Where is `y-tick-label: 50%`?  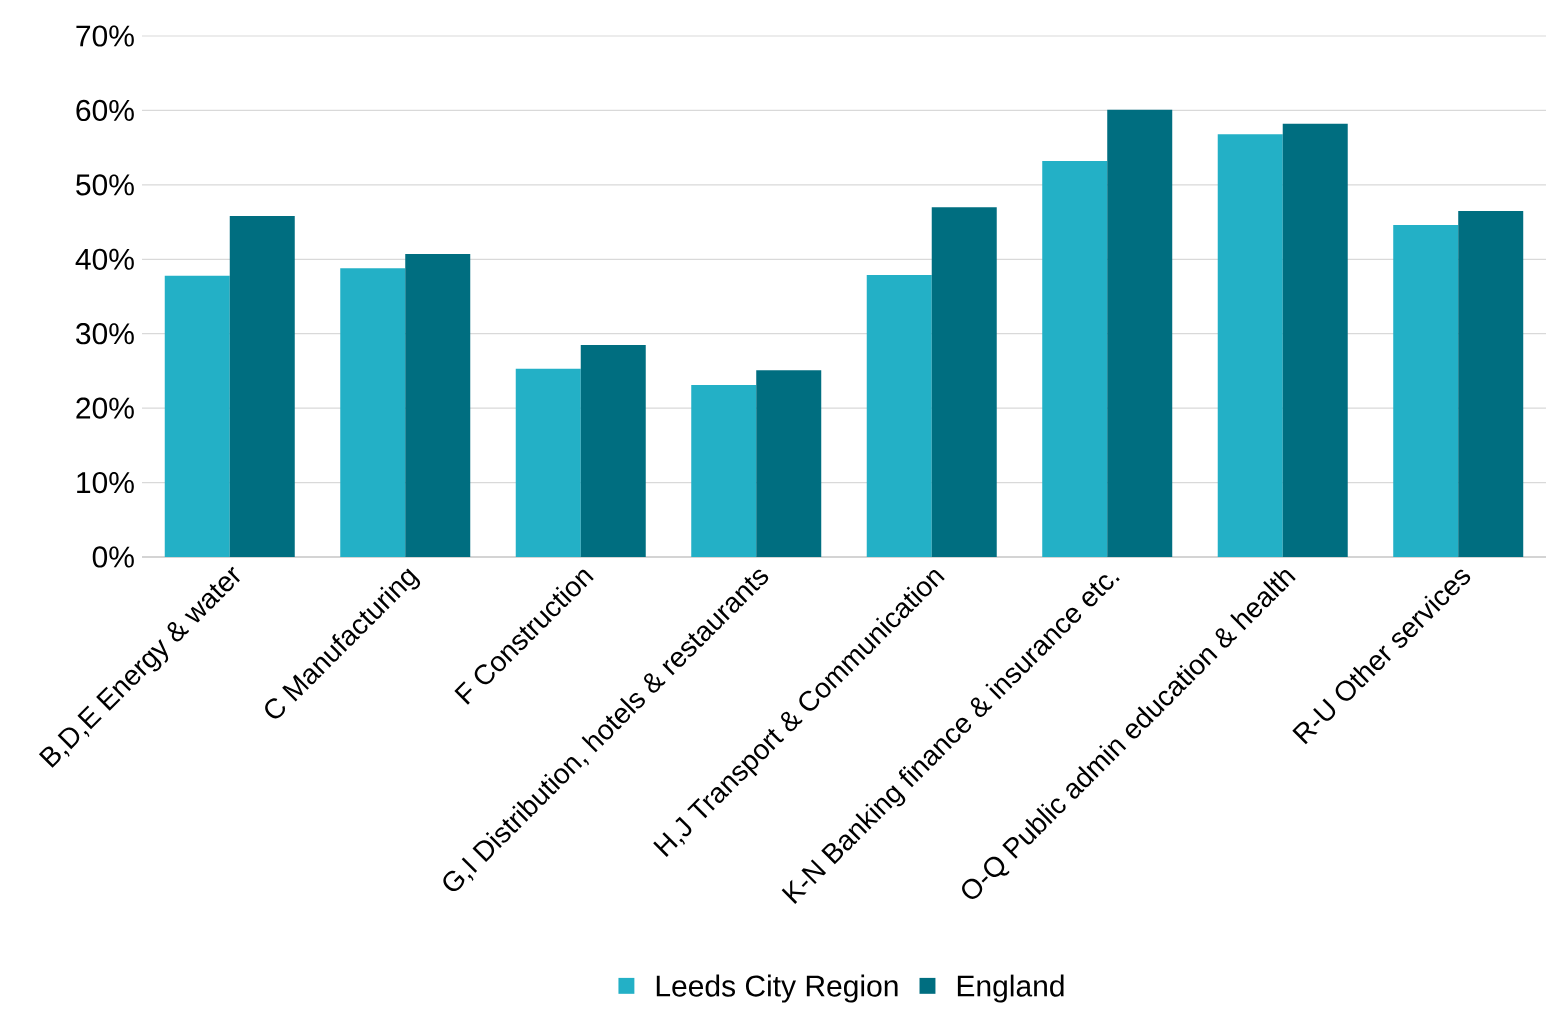 y-tick-label: 50% is located at coordinates (105, 185).